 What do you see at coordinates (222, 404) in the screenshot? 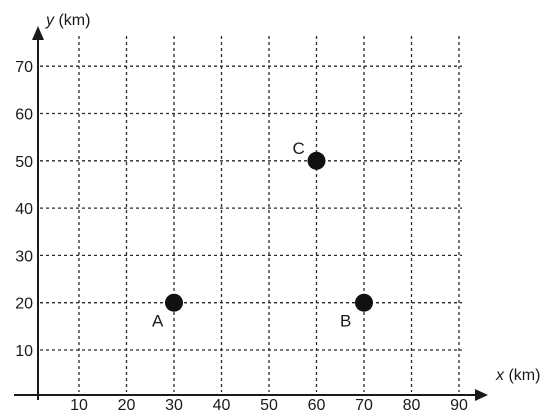
I see `x-tick-label-40: 40` at bounding box center [222, 404].